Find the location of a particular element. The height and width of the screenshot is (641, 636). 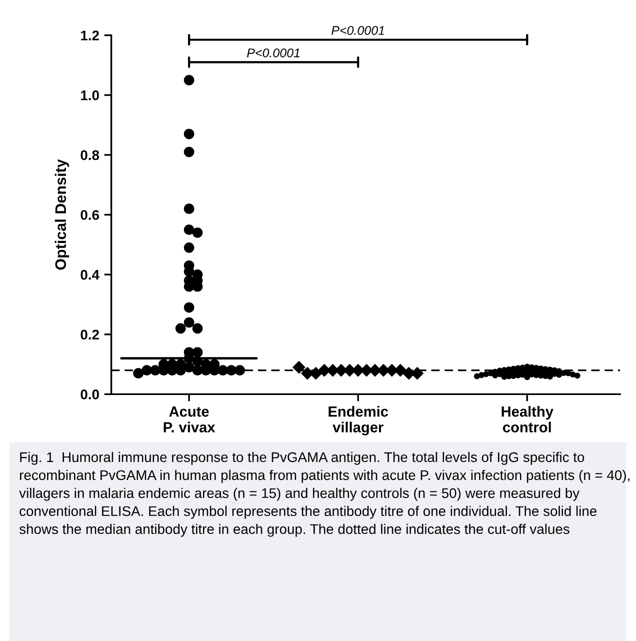

y-tick-label: 0.2 is located at coordinates (89, 335).